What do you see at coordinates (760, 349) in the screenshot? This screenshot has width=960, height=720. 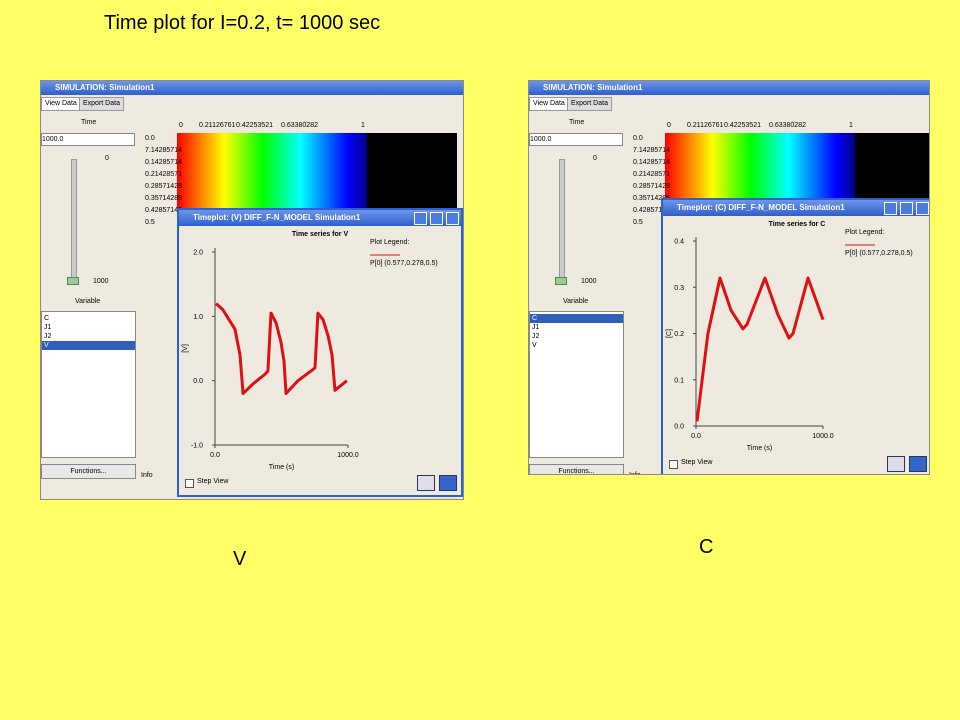 I see `data-line` at bounding box center [760, 349].